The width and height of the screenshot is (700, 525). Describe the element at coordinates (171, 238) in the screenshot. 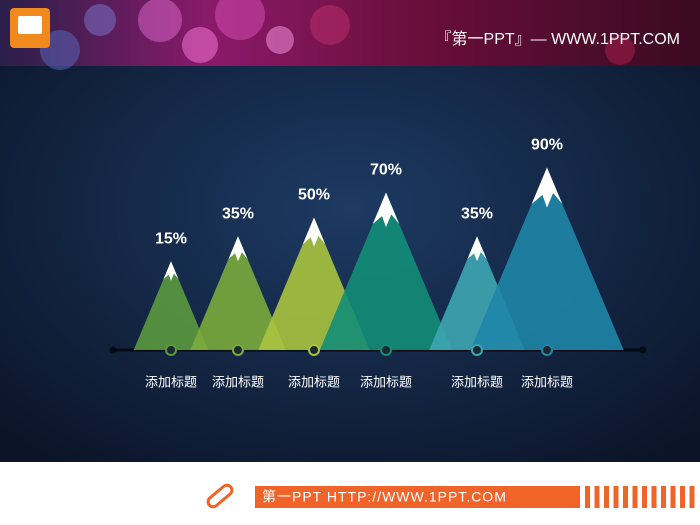

I see `value-label: 15%` at that location.